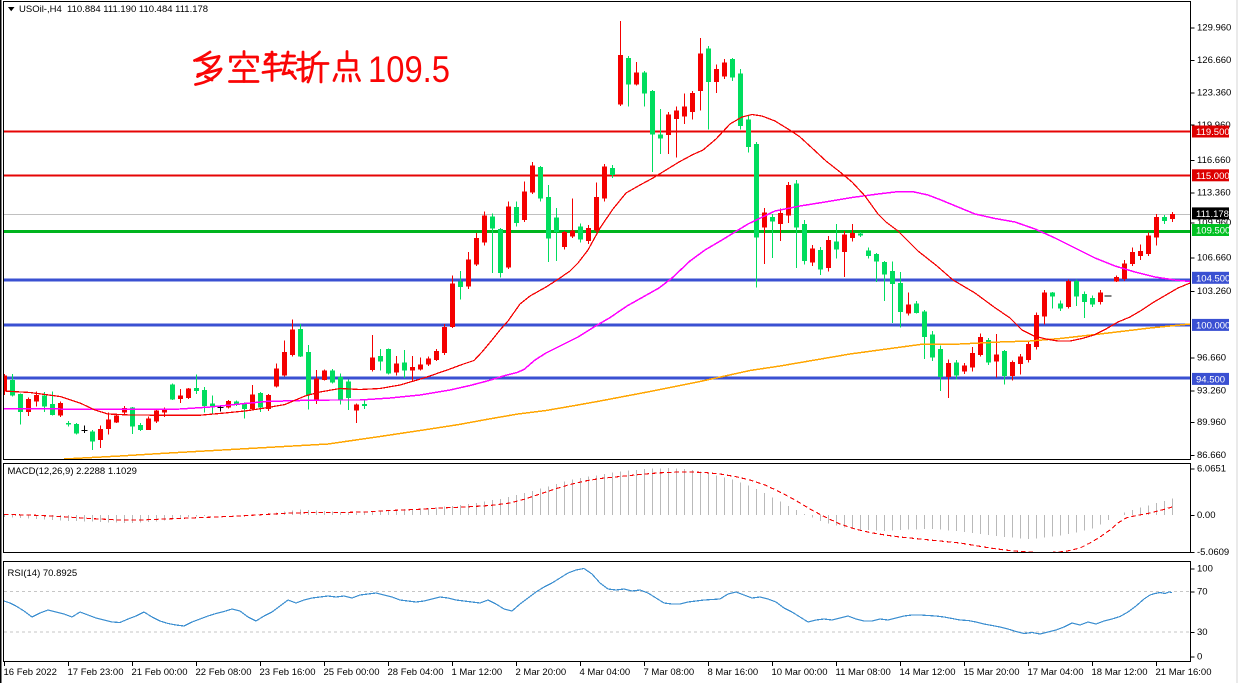 Image resolution: width=1239 pixels, height=683 pixels. What do you see at coordinates (1056, 672) in the screenshot?
I see `svg-text: 17 Mar 04:00` at bounding box center [1056, 672].